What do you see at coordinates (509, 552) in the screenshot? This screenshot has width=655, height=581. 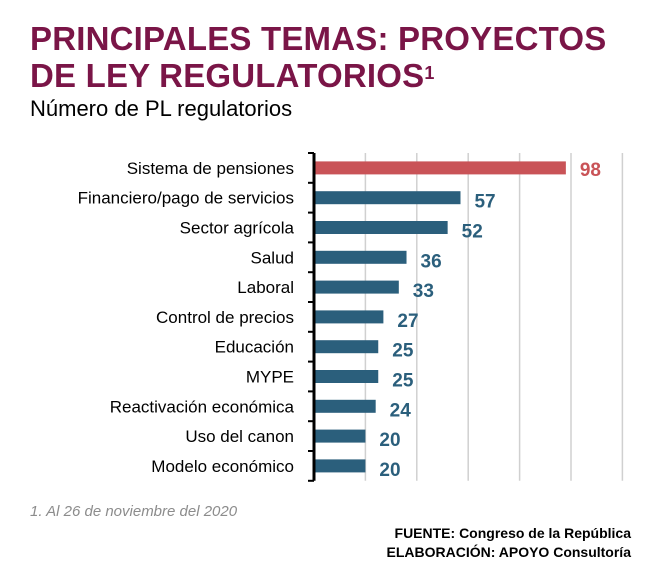 I see `credit-line: ELABORACIÓN: APOYO Consultoría` at bounding box center [509, 552].